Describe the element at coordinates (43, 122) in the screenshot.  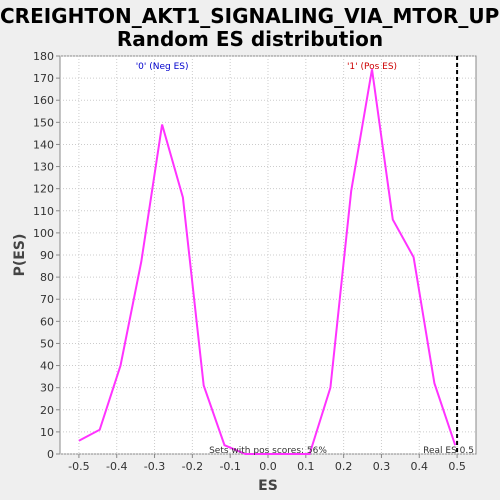
I see `y-tick-label: 150` at that location.